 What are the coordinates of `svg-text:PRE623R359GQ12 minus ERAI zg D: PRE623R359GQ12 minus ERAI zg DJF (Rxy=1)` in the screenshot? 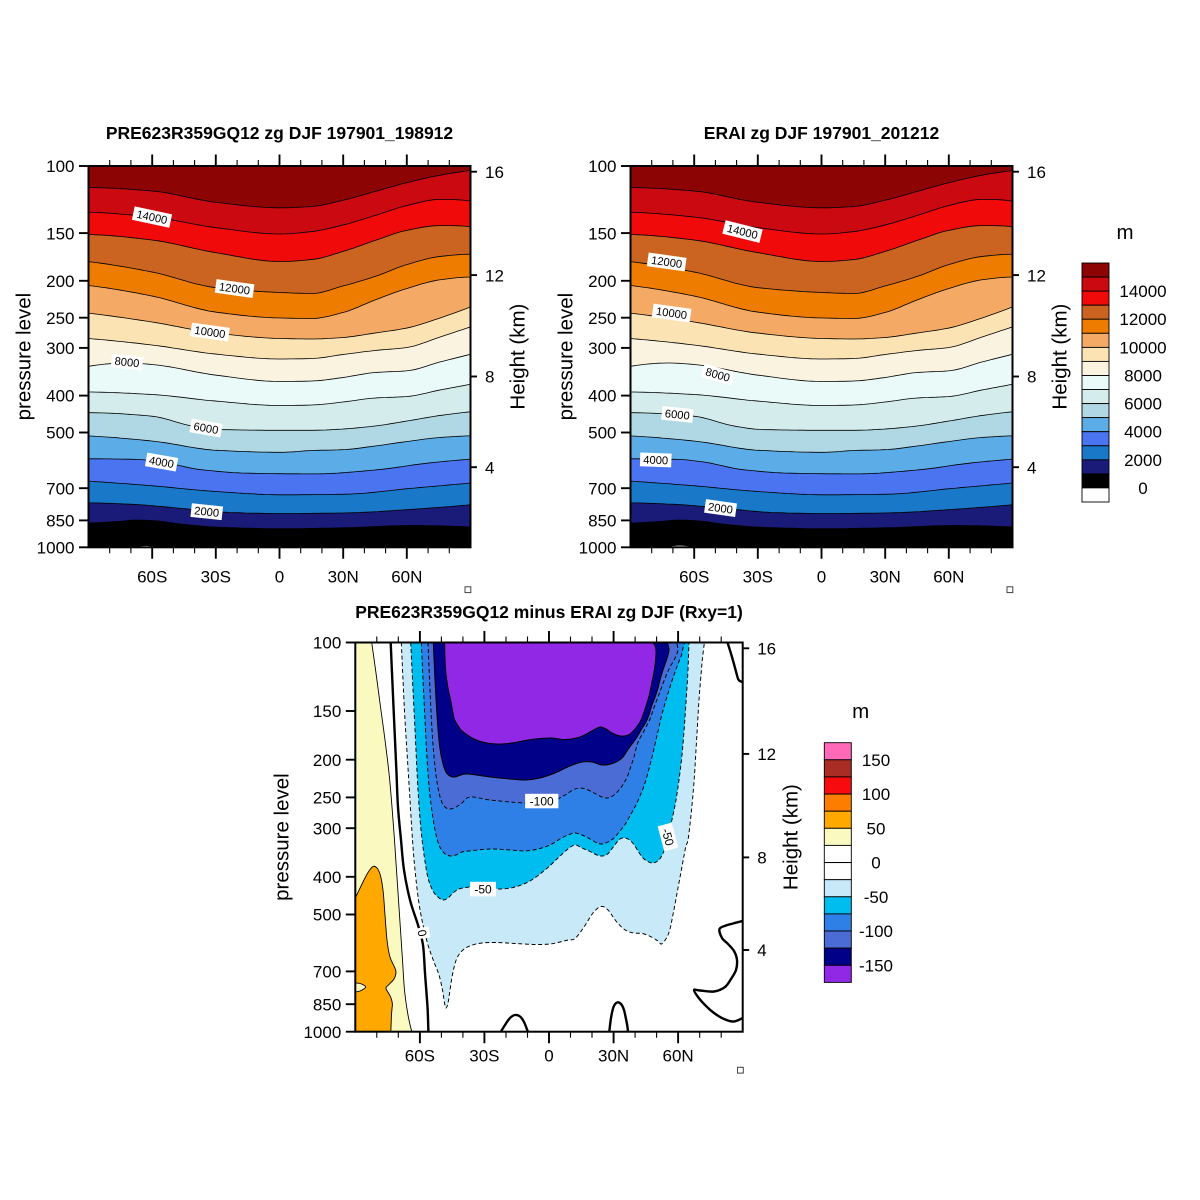 It's located at (549, 612).